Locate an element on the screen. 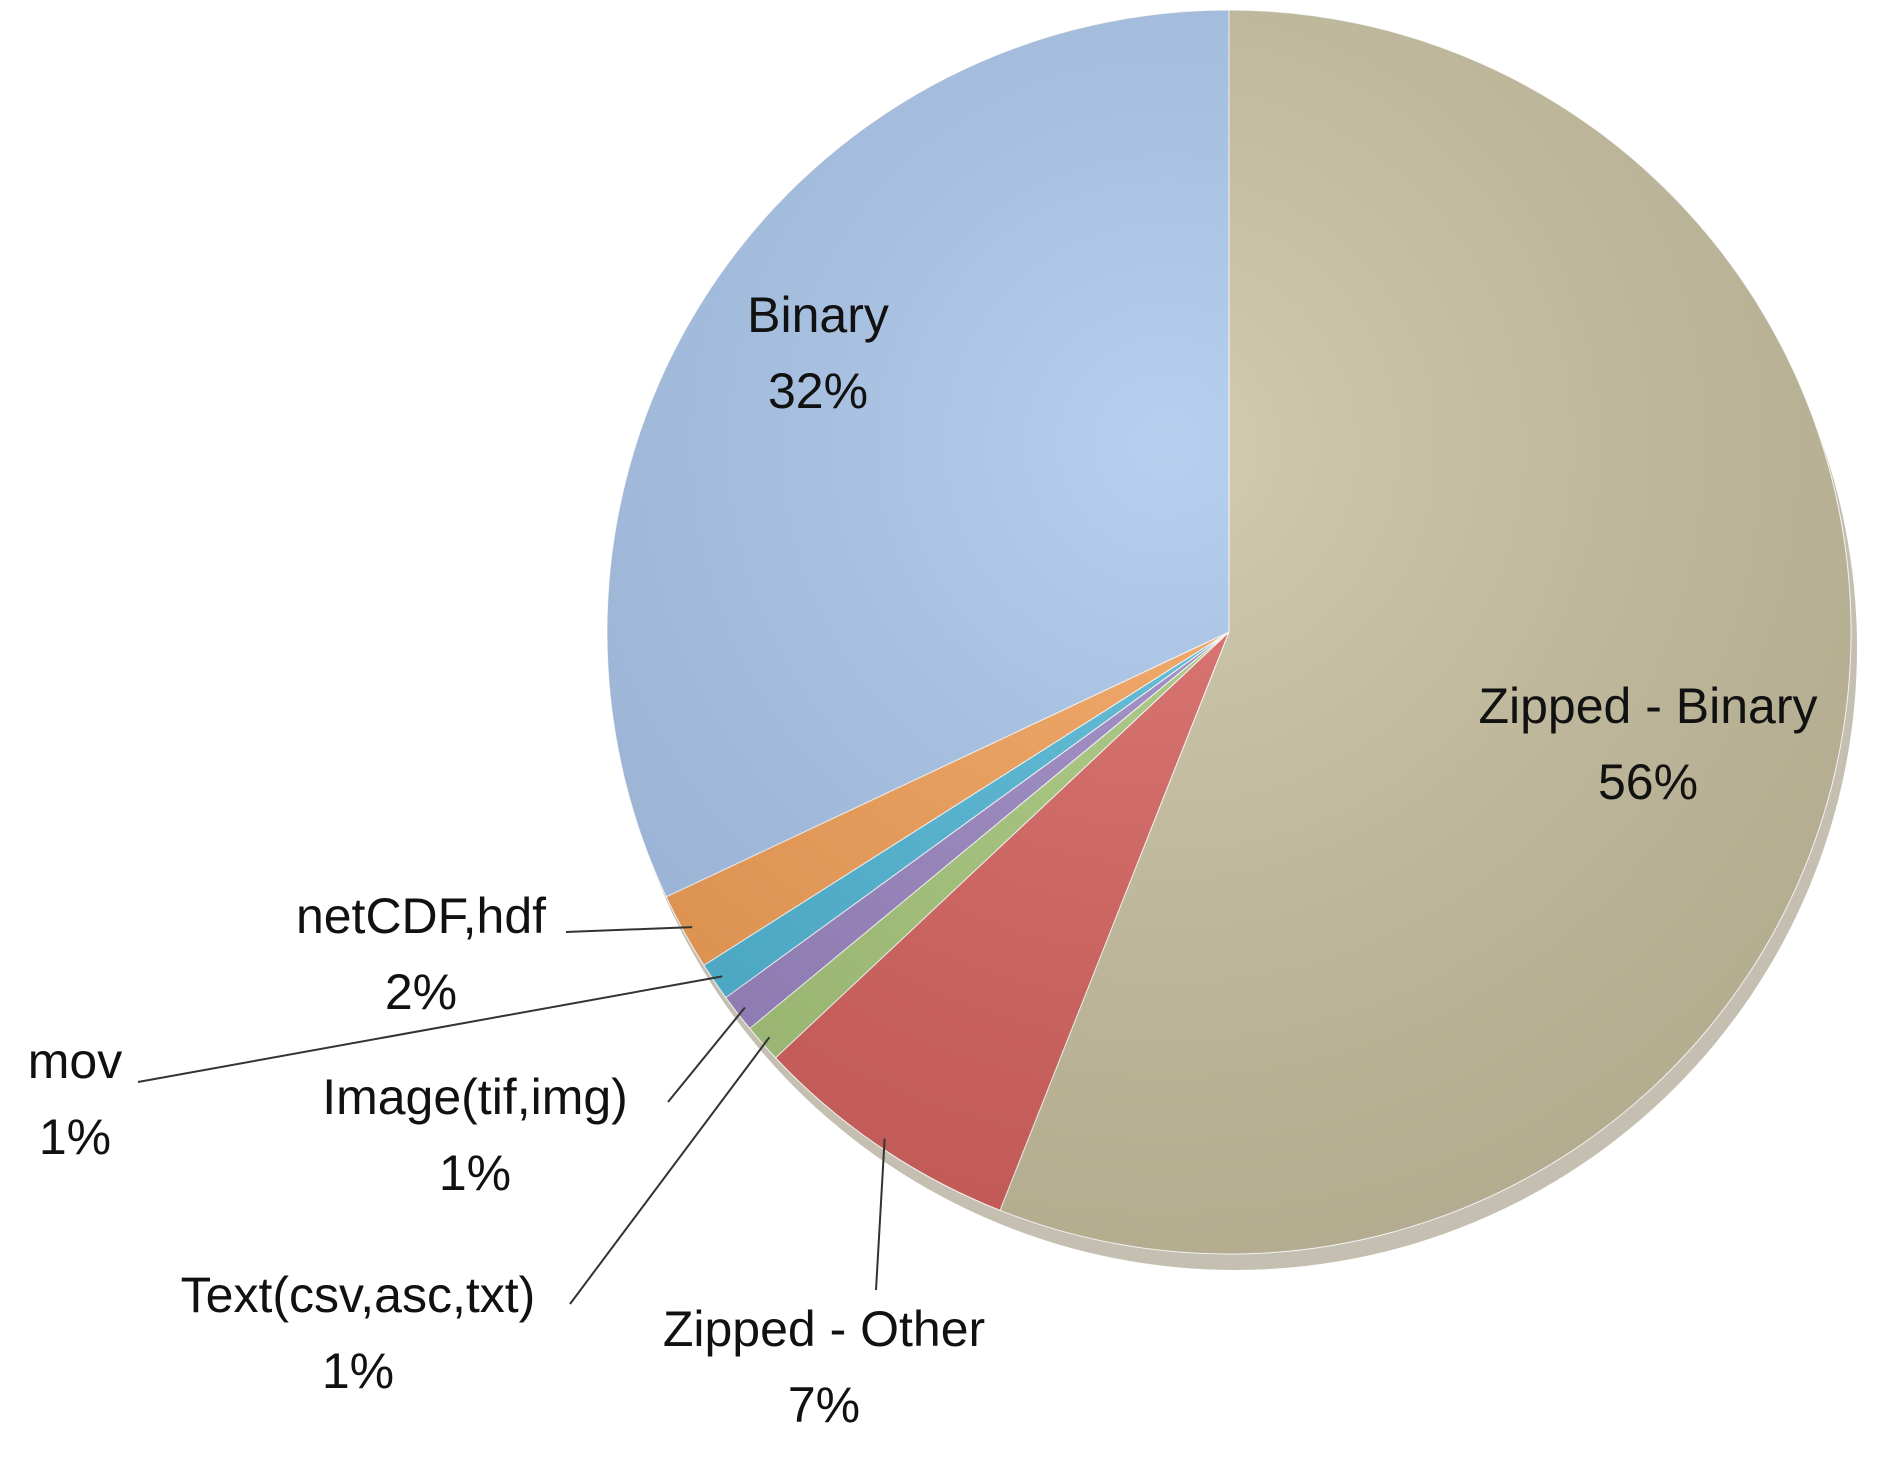 This screenshot has width=1886, height=1462. slice-label: Image(tif,img) is located at coordinates (475, 1097).